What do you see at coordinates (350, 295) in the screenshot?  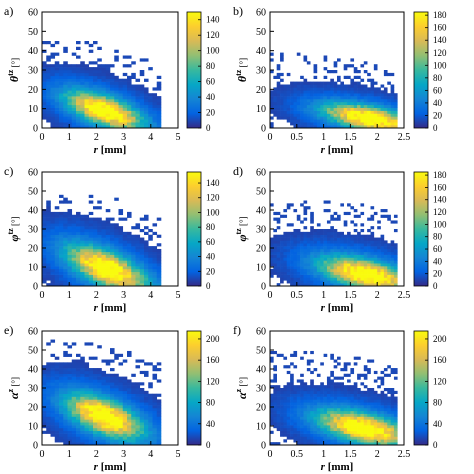 I see `panel-d-x-tick-label: 1.5` at bounding box center [350, 295].